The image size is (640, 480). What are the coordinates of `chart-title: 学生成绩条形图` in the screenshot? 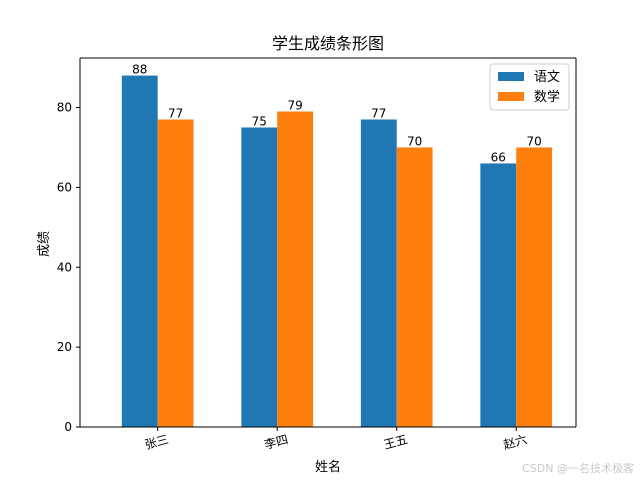 It's located at (328, 43).